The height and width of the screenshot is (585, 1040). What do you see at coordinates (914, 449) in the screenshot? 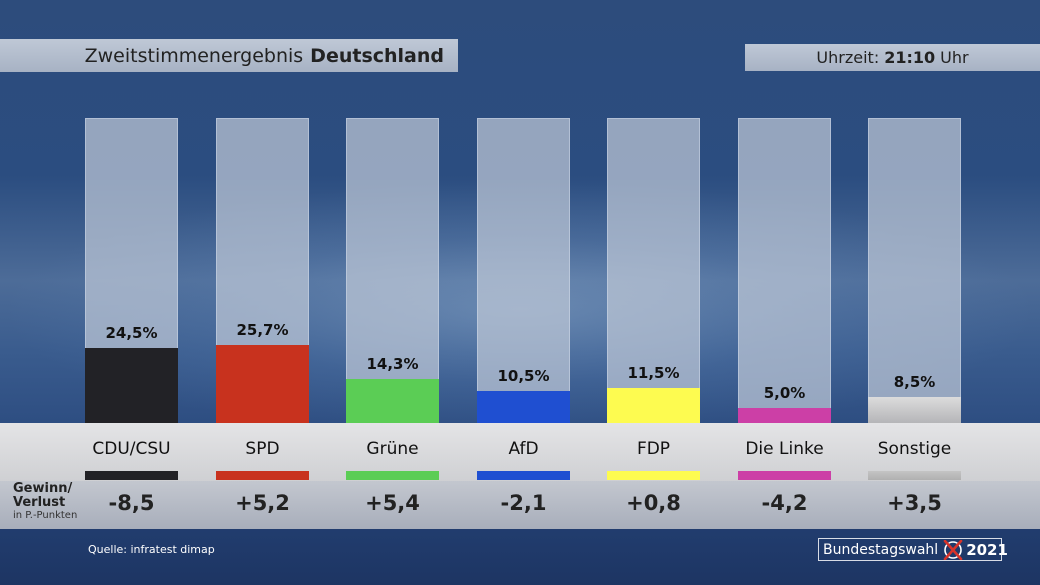
I see `party-name-sonstige: Sonstige` at bounding box center [914, 449].